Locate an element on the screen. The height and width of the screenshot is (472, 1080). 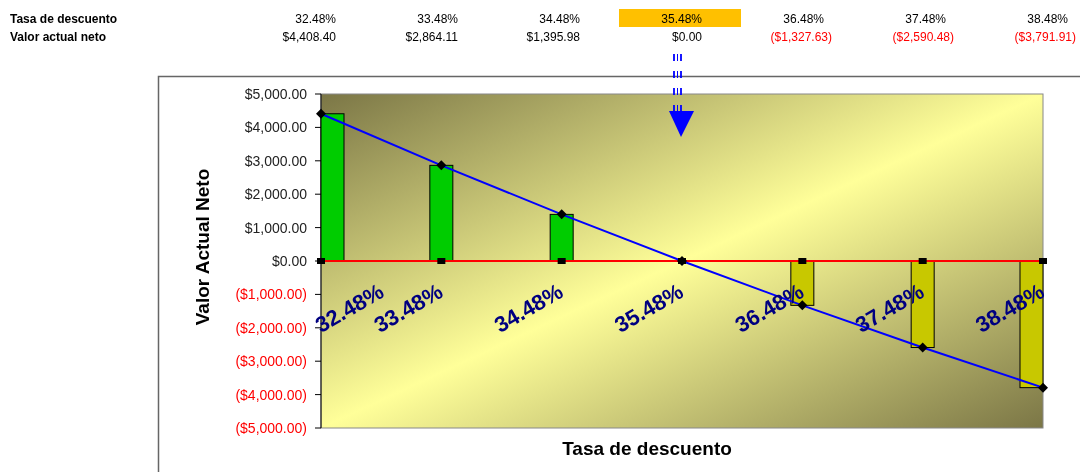
y-tick-label: ($4,000.00) is located at coordinates (271, 394).